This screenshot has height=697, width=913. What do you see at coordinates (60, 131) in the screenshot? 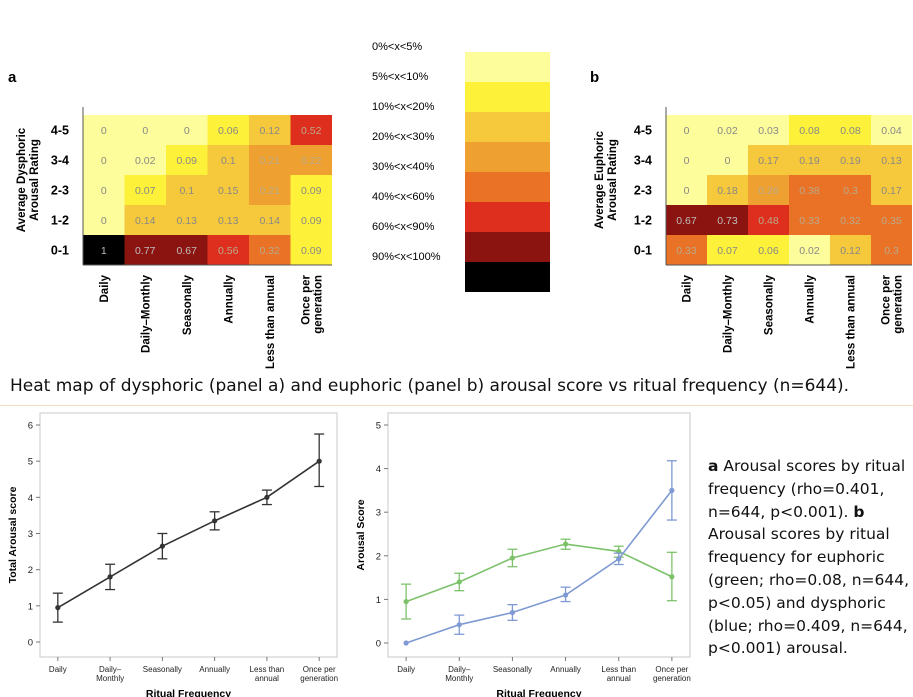
I see `row-tick-label: 4-5` at bounding box center [60, 131].